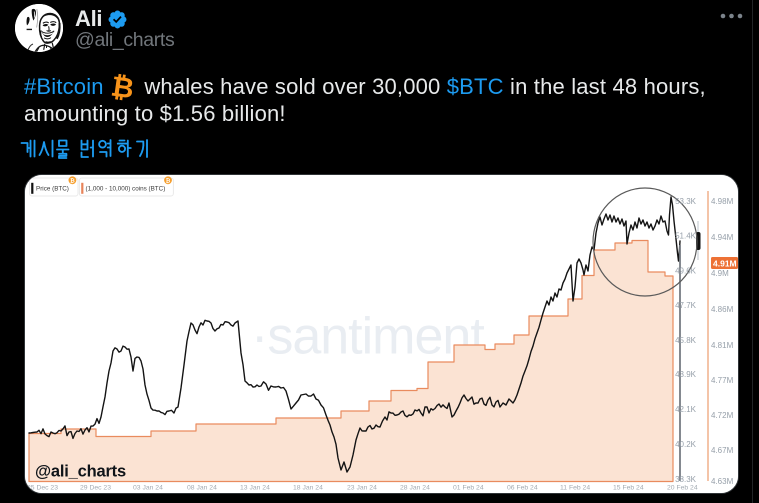  Describe the element at coordinates (575, 488) in the screenshot. I see `svg-text: 11 Feb 24` at that location.